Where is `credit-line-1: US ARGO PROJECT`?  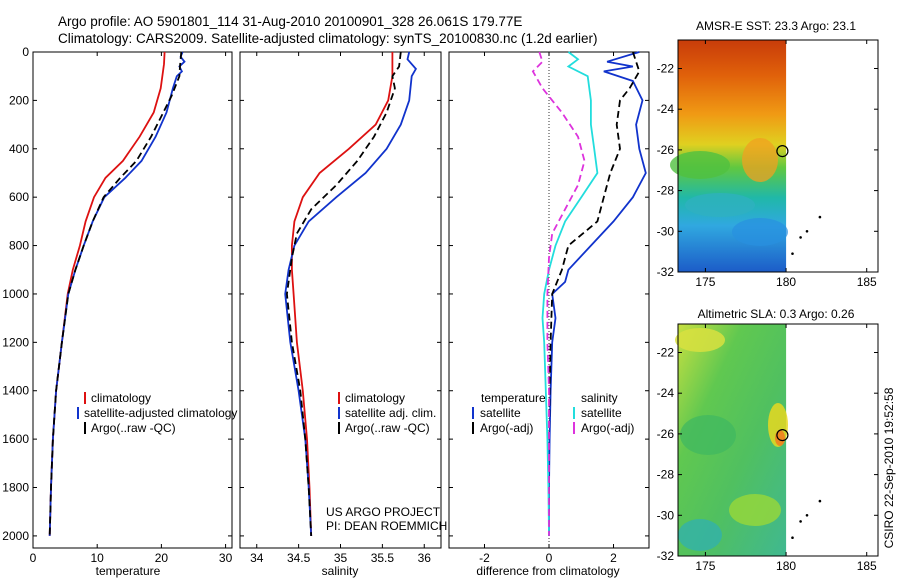
credit-line-1: US ARGO PROJECT is located at coordinates (383, 512).